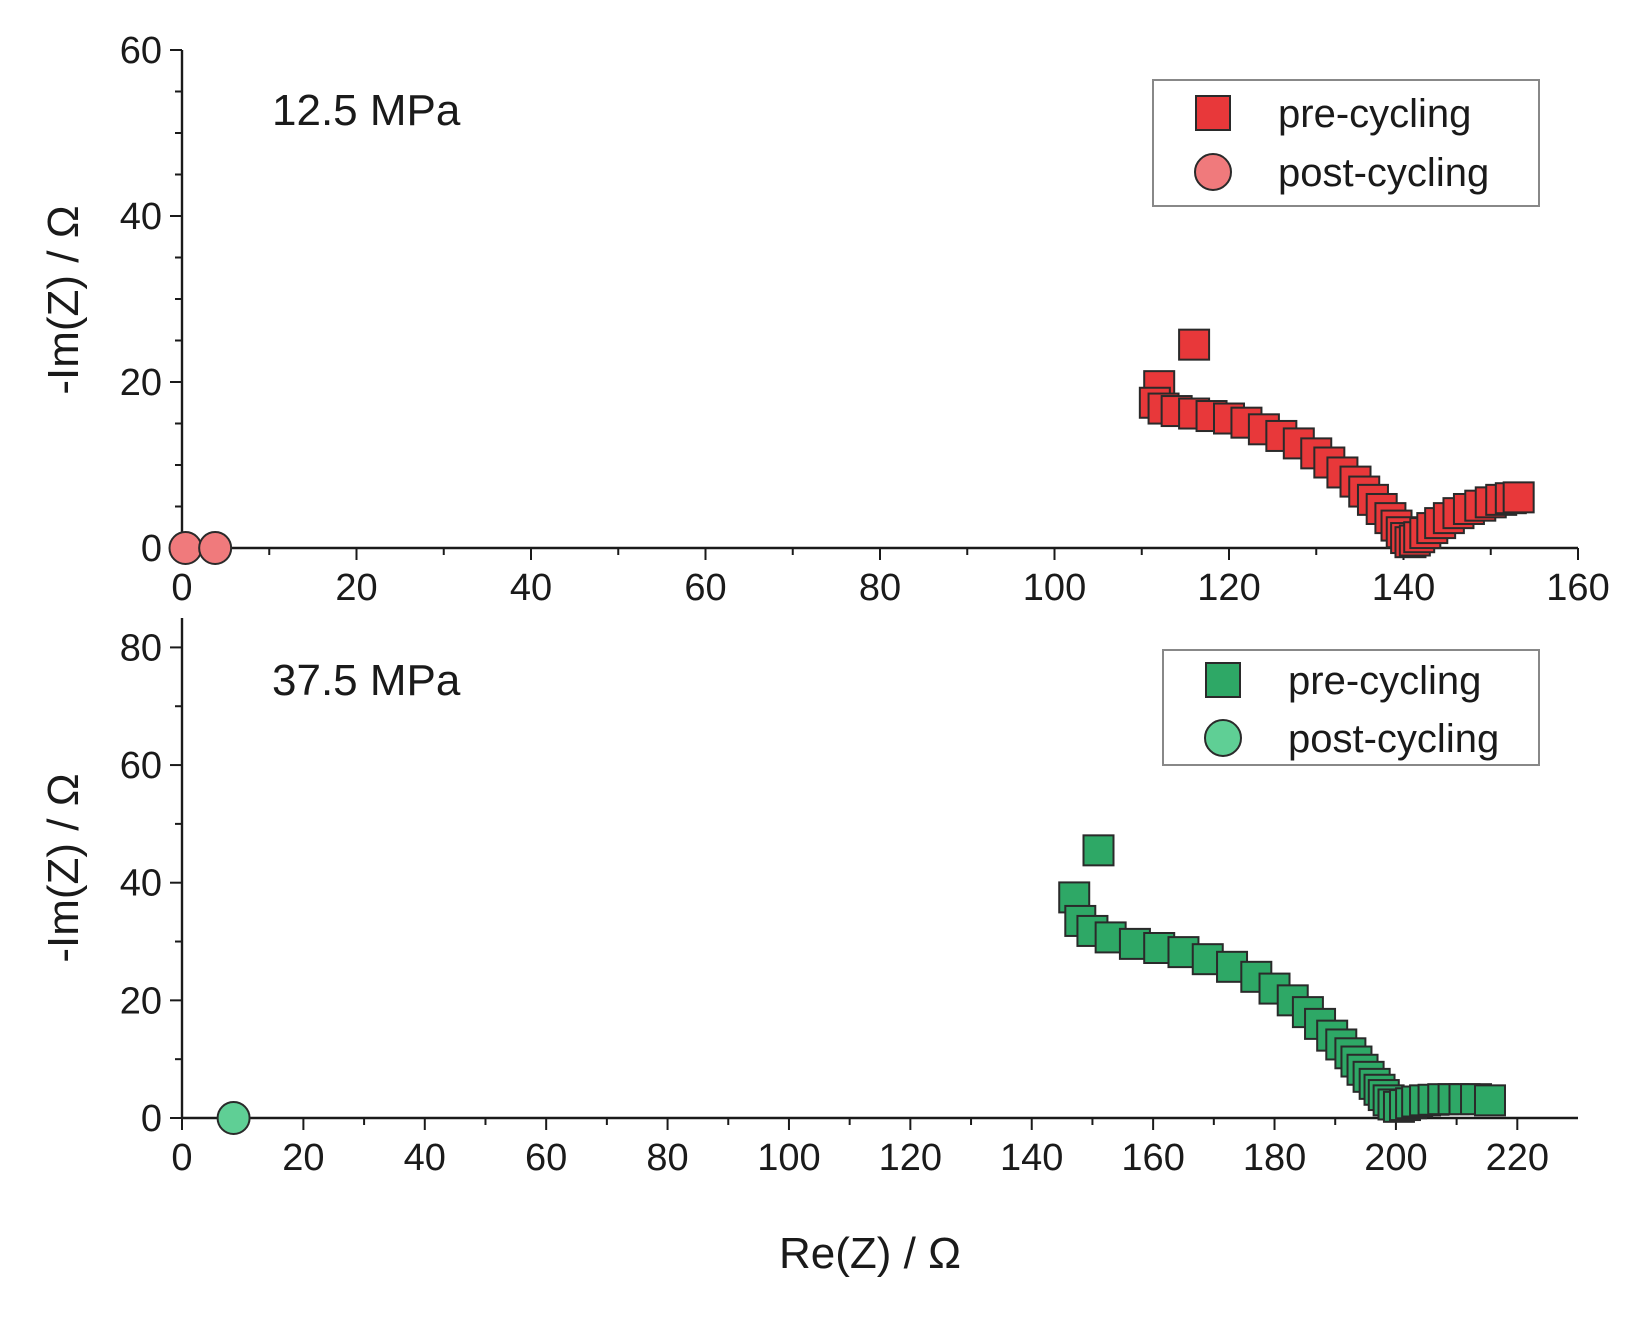 Image resolution: width=1641 pixels, height=1318 pixels. What do you see at coordinates (366, 680) in the screenshot?
I see `pressure-annotation: 37.5 MPa` at bounding box center [366, 680].